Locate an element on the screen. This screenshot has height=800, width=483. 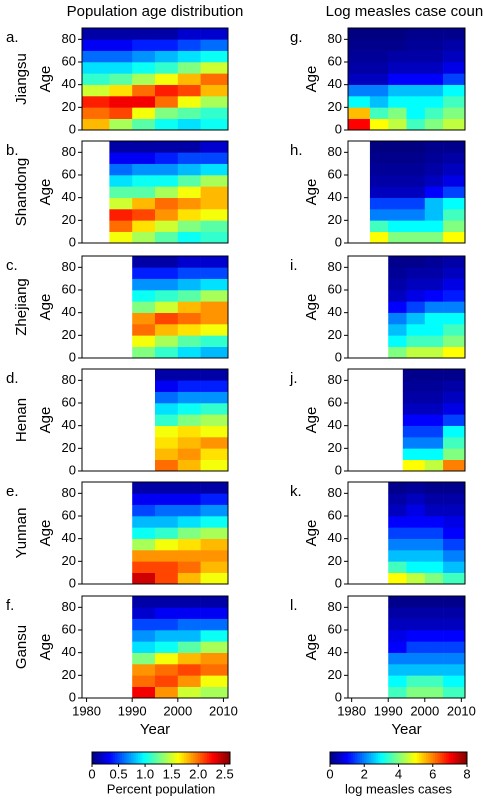
panel-title: Population age distribution is located at coordinates (155, 11).